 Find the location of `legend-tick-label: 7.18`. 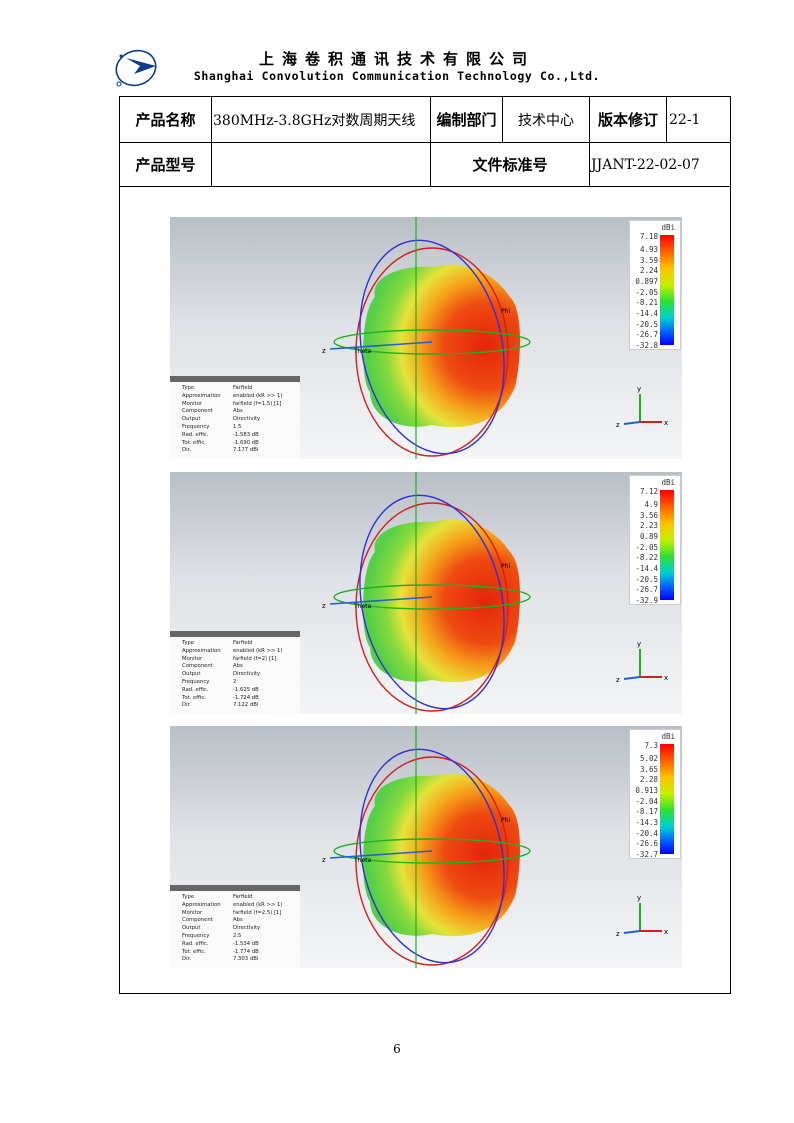

legend-tick-label: 7.18 is located at coordinates (648, 236).